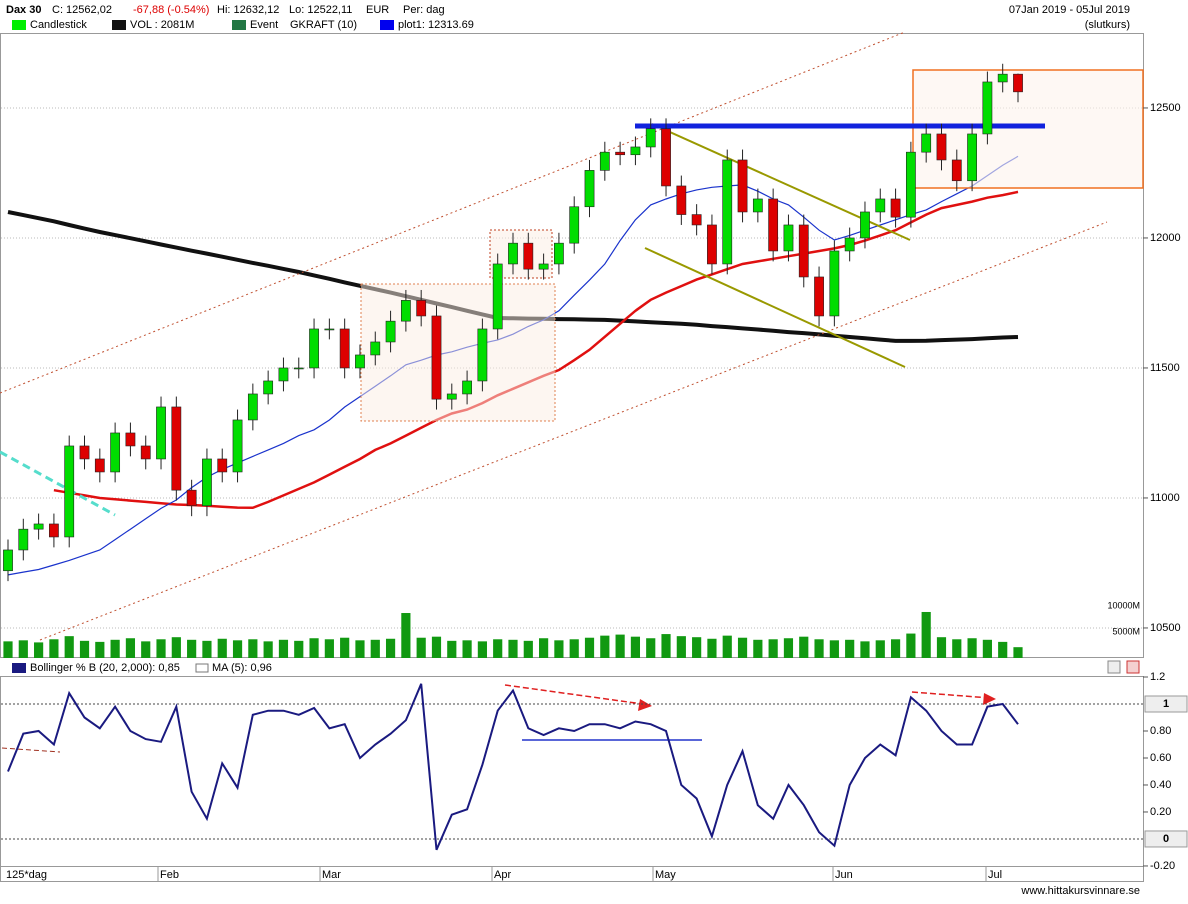 The width and height of the screenshot is (1188, 904). What do you see at coordinates (264, 25) in the screenshot?
I see `legend-item: Event` at bounding box center [264, 25].